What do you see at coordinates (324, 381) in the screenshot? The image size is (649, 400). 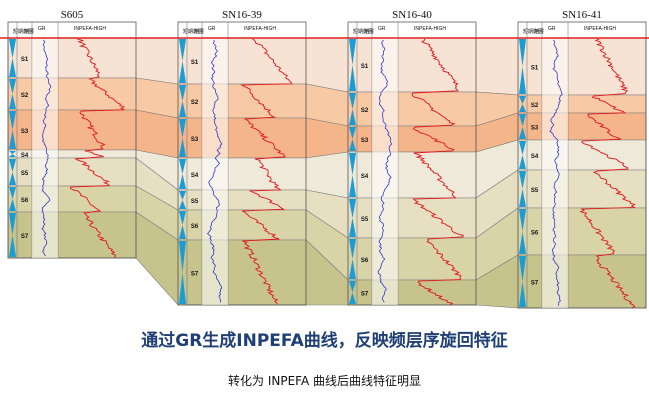 I see `figure-subcaption: 转化为 INPEFA 曲线后曲线特征明显` at bounding box center [324, 381].